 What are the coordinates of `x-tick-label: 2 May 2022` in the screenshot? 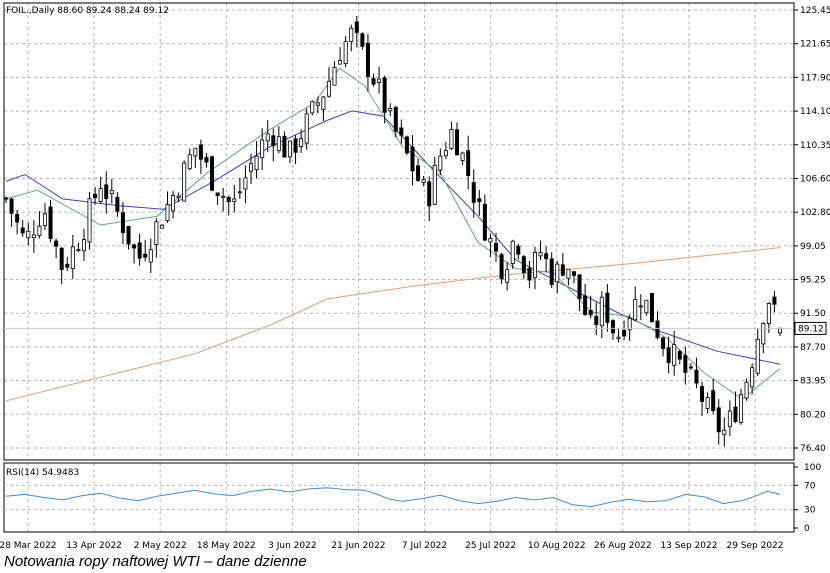 It's located at (160, 546).